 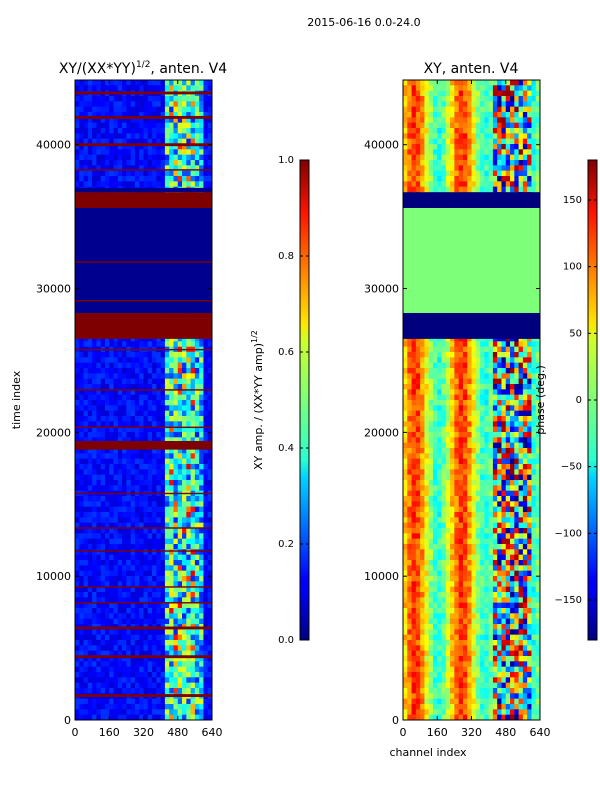 What do you see at coordinates (143, 145) in the screenshot?
I see `flagged-row` at bounding box center [143, 145].